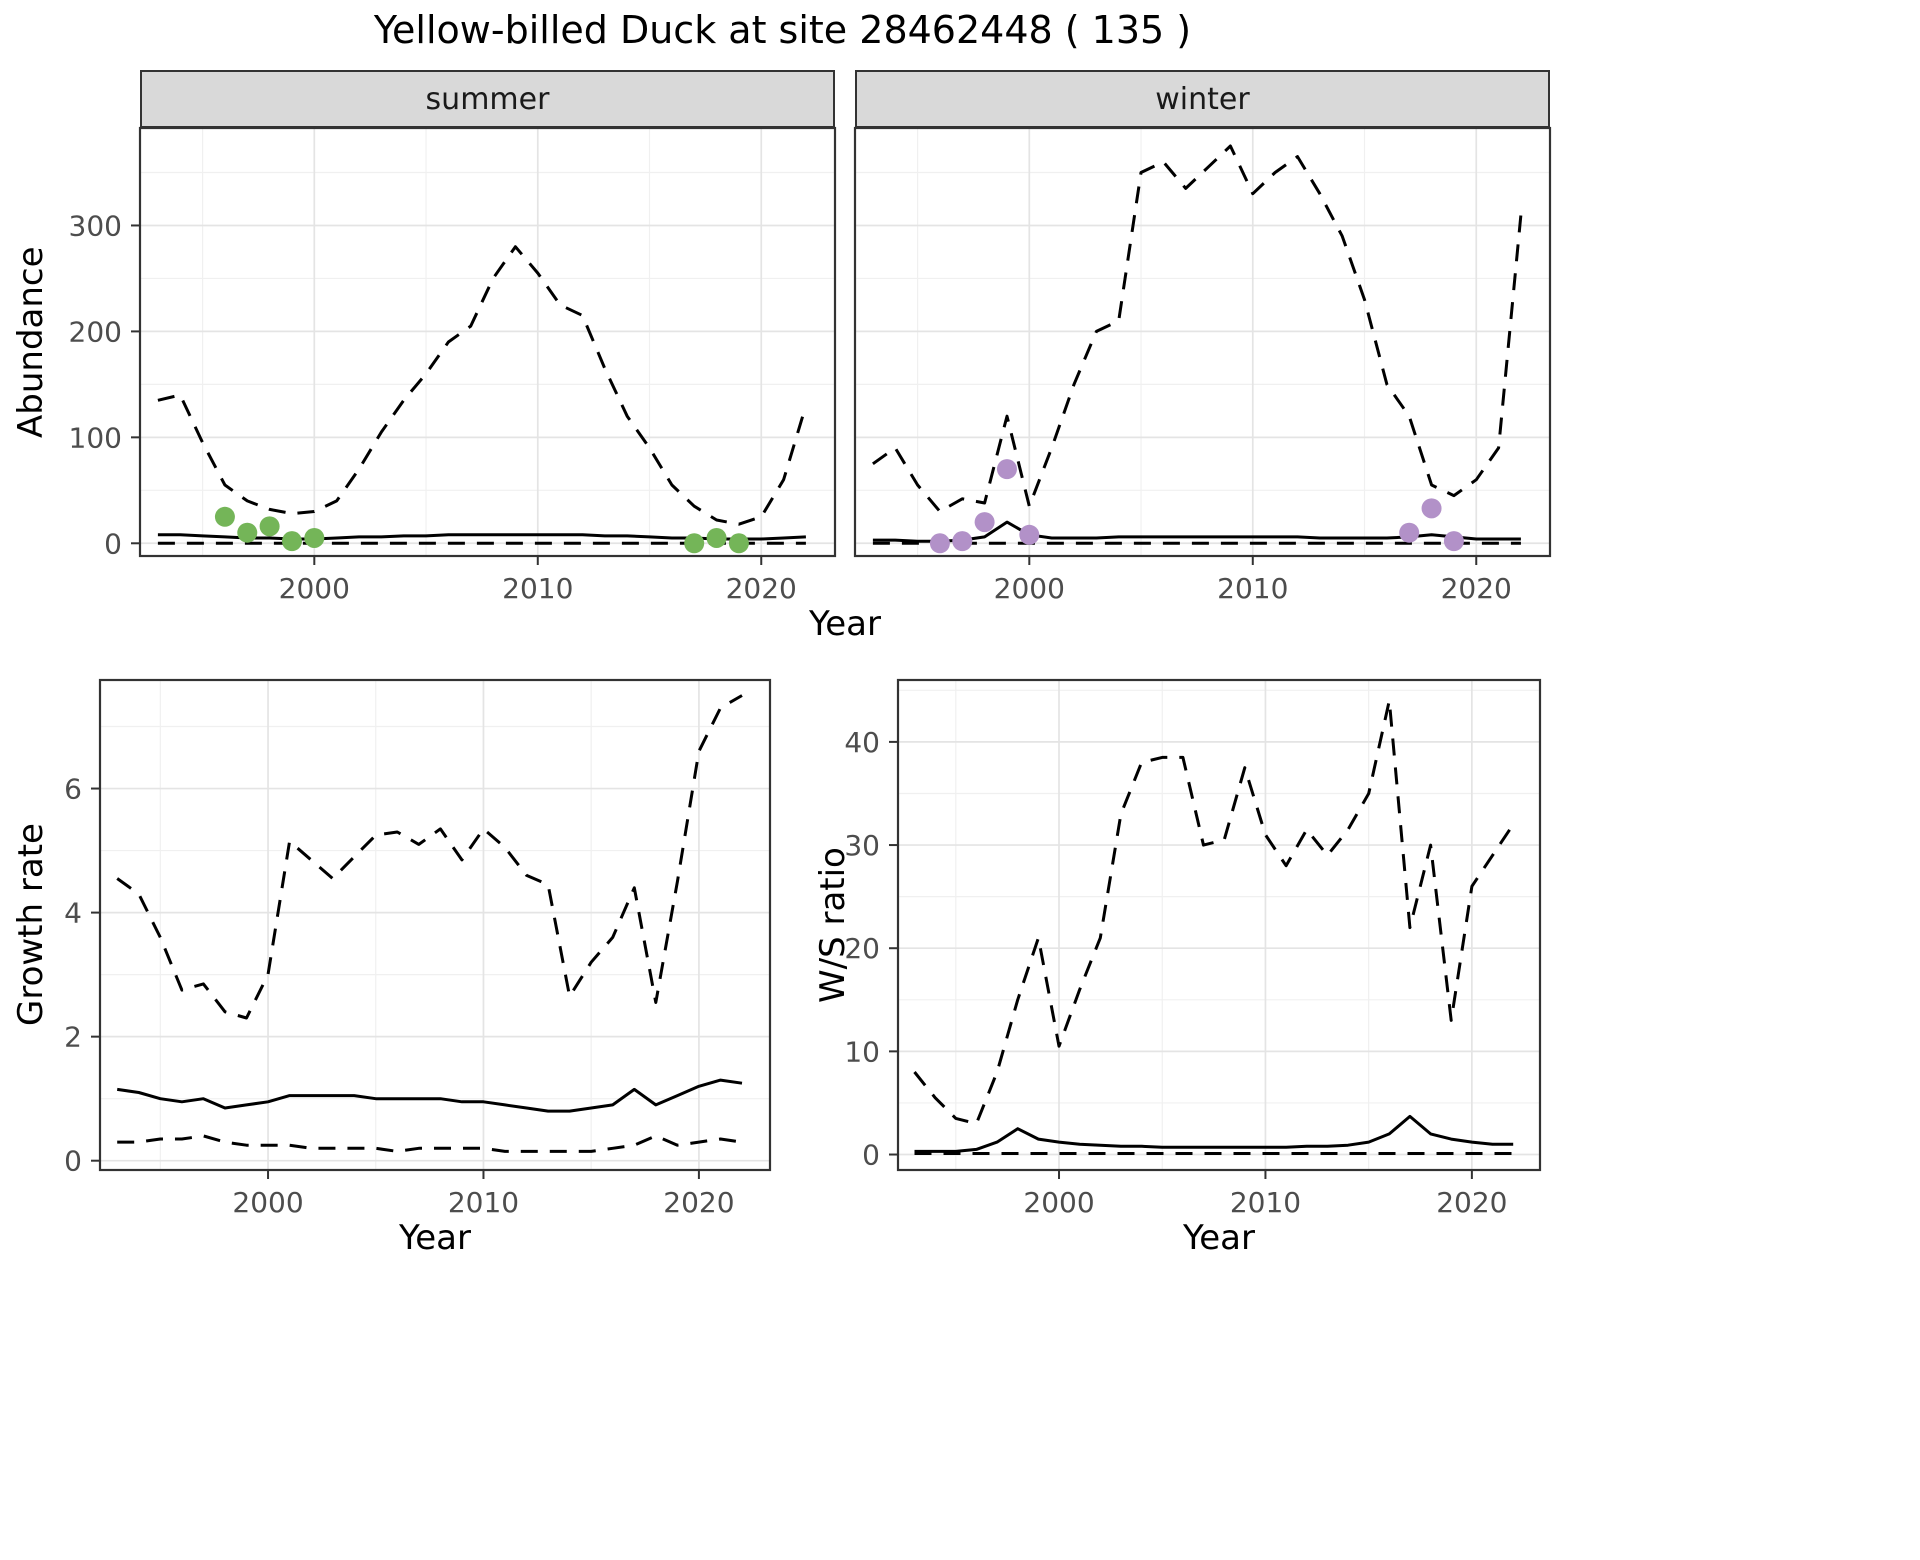 The width and height of the screenshot is (1920, 1560). What do you see at coordinates (862, 1051) in the screenshot?
I see `y-tick-label: 10` at bounding box center [862, 1051].